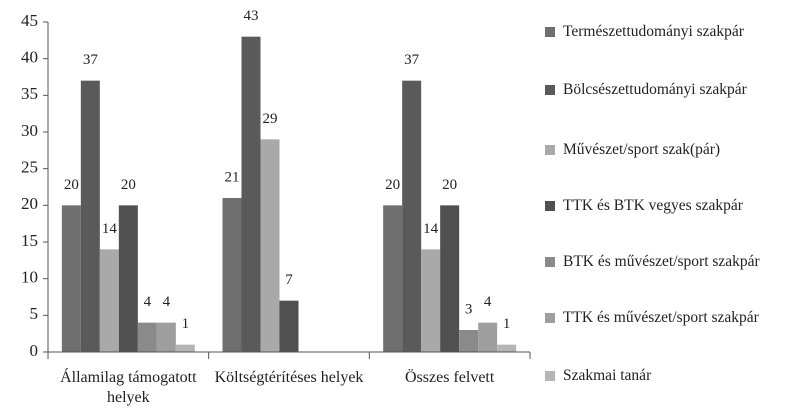  Describe the element at coordinates (661, 317) in the screenshot. I see `legend-label: TTK és művészet/sport szakpár` at that location.